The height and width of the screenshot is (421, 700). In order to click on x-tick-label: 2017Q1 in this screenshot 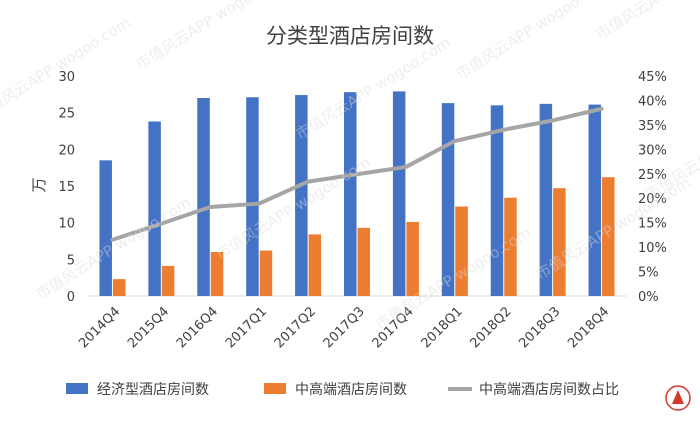, I will do `click(246, 327)`.